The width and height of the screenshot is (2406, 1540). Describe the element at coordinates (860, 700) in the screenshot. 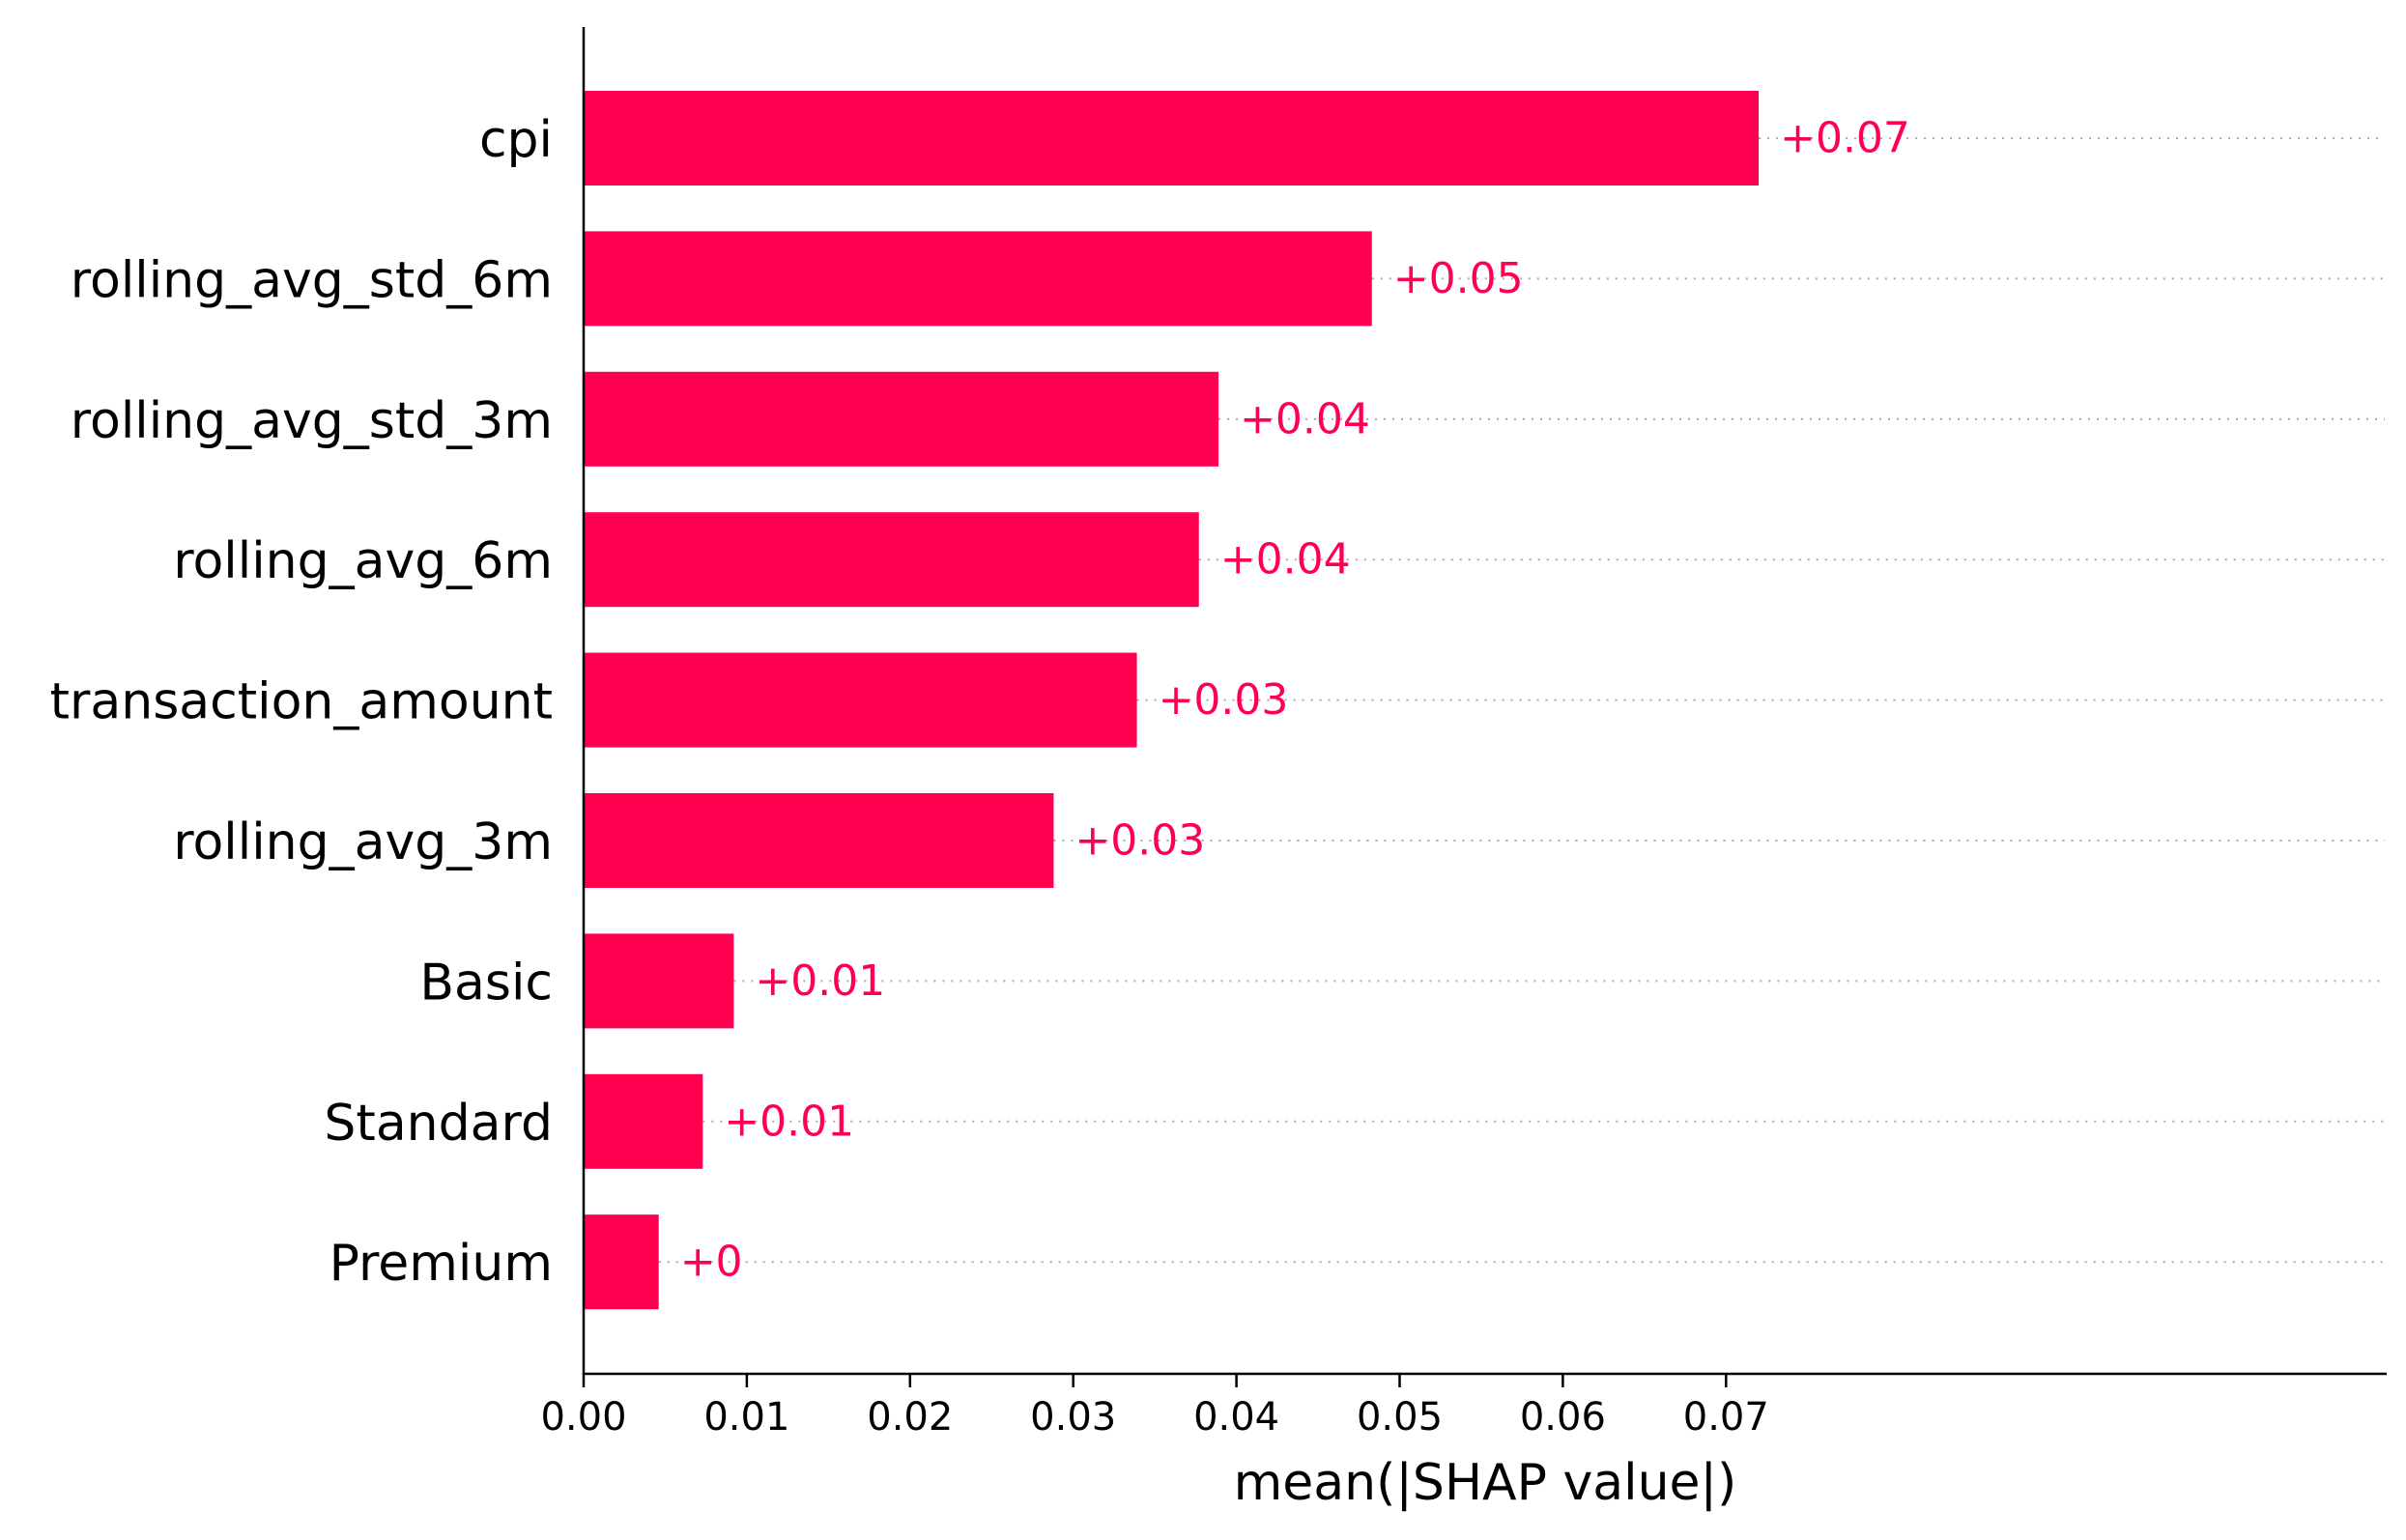

I see `bar-transaction-amount` at that location.